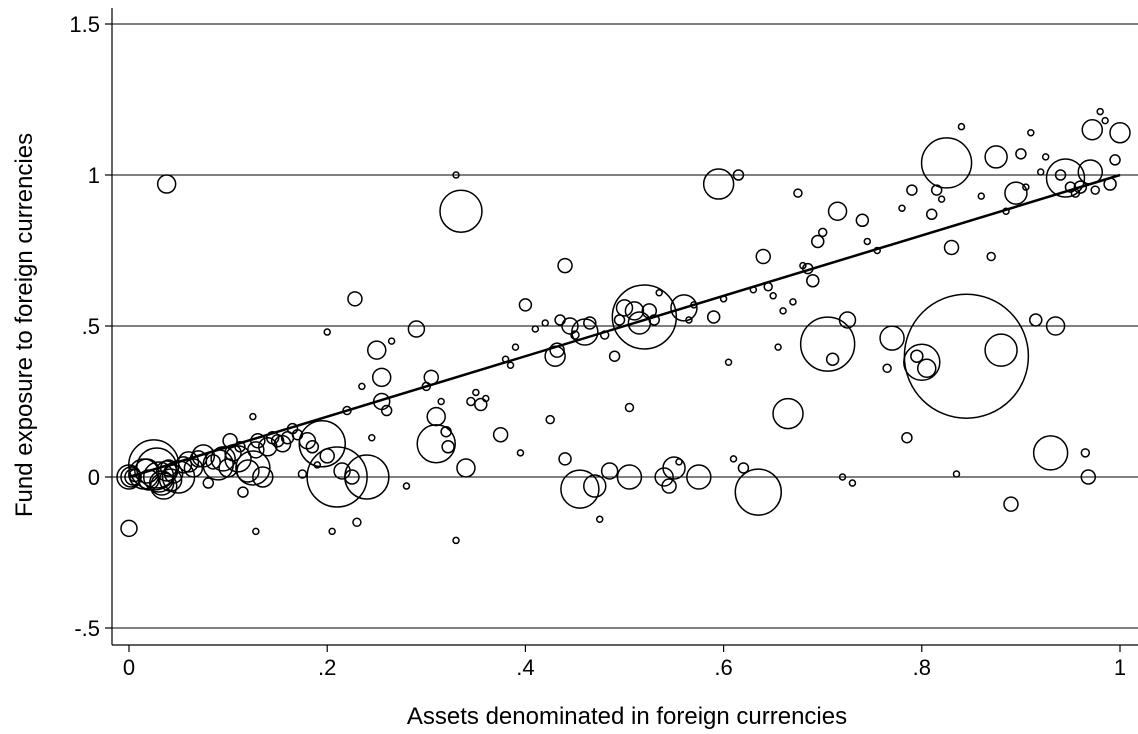 This screenshot has height=734, width=1138. Describe the element at coordinates (87, 628) in the screenshot. I see `y-tick-label: -.5` at that location.